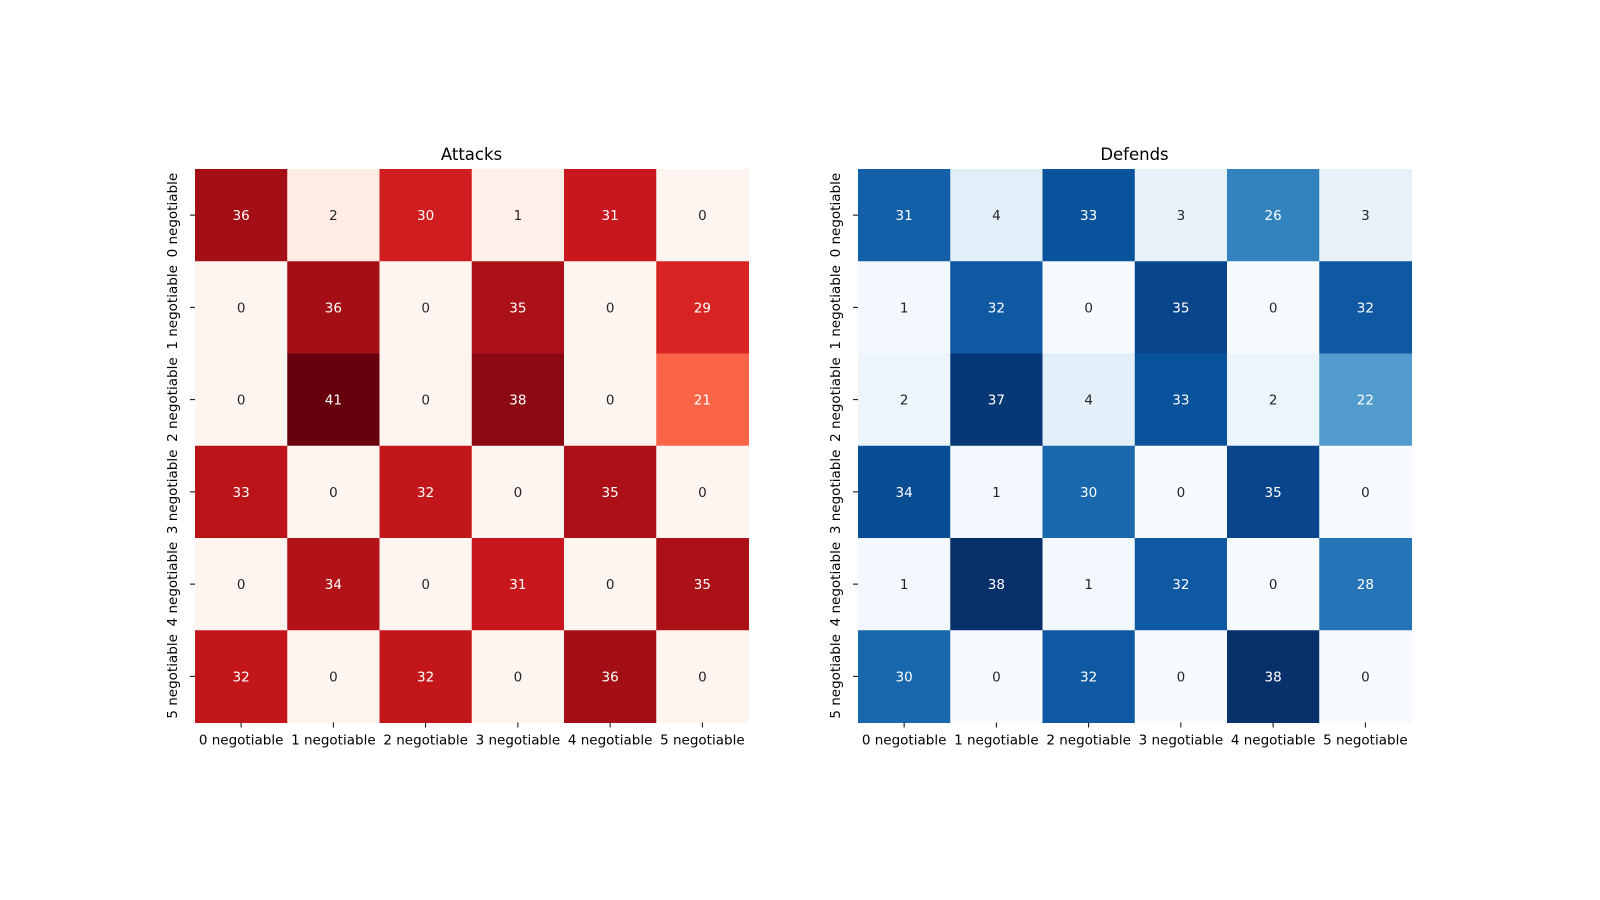 Image resolution: width=1600 pixels, height=900 pixels. Describe the element at coordinates (610, 401) in the screenshot. I see `attacks-cell-label-r2-c4: 0` at that location.